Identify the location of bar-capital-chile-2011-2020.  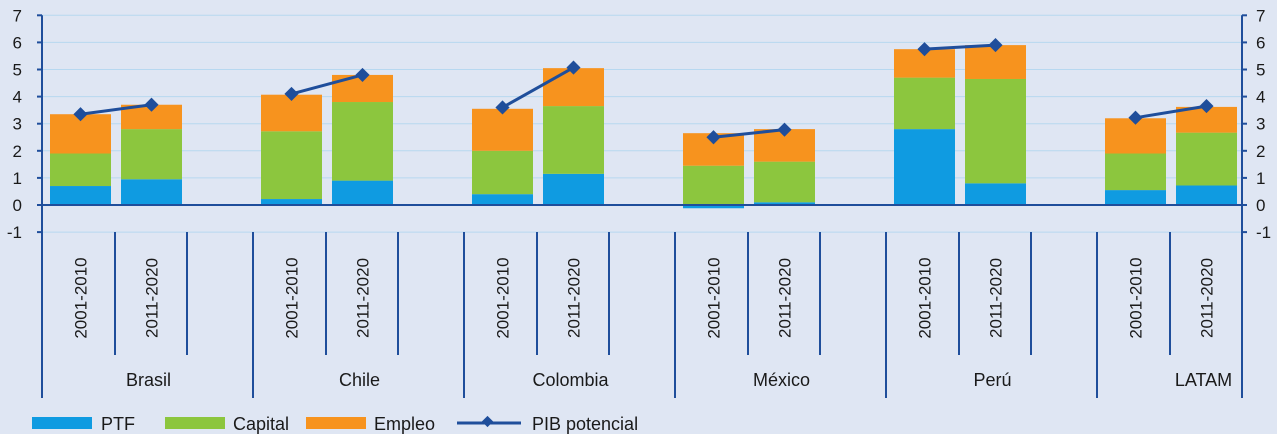
(362, 141).